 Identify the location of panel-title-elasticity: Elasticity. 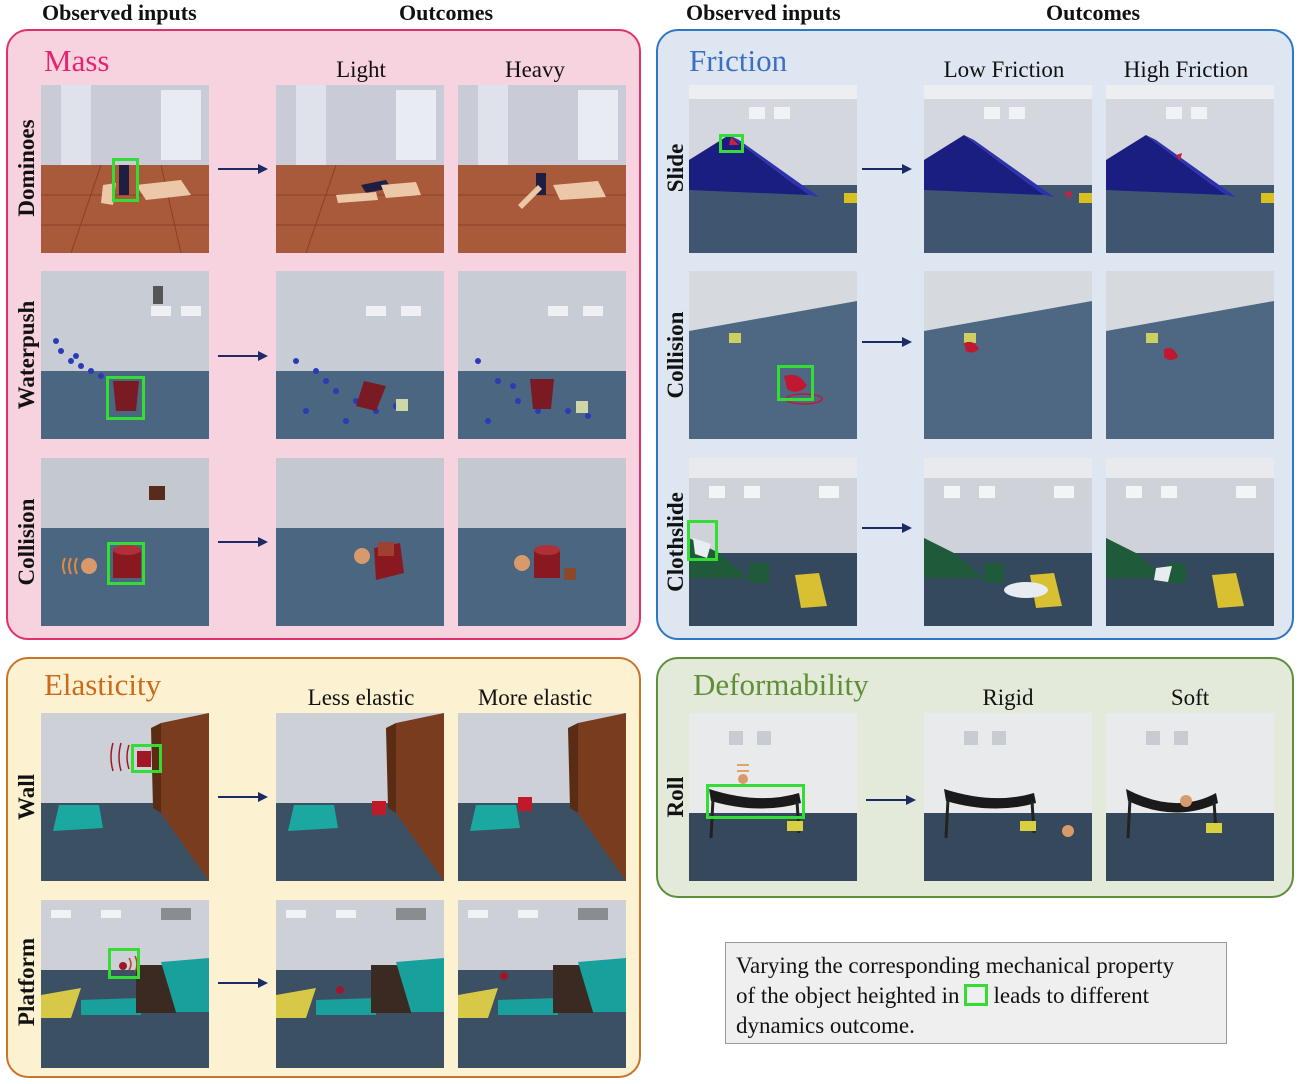
(103, 684).